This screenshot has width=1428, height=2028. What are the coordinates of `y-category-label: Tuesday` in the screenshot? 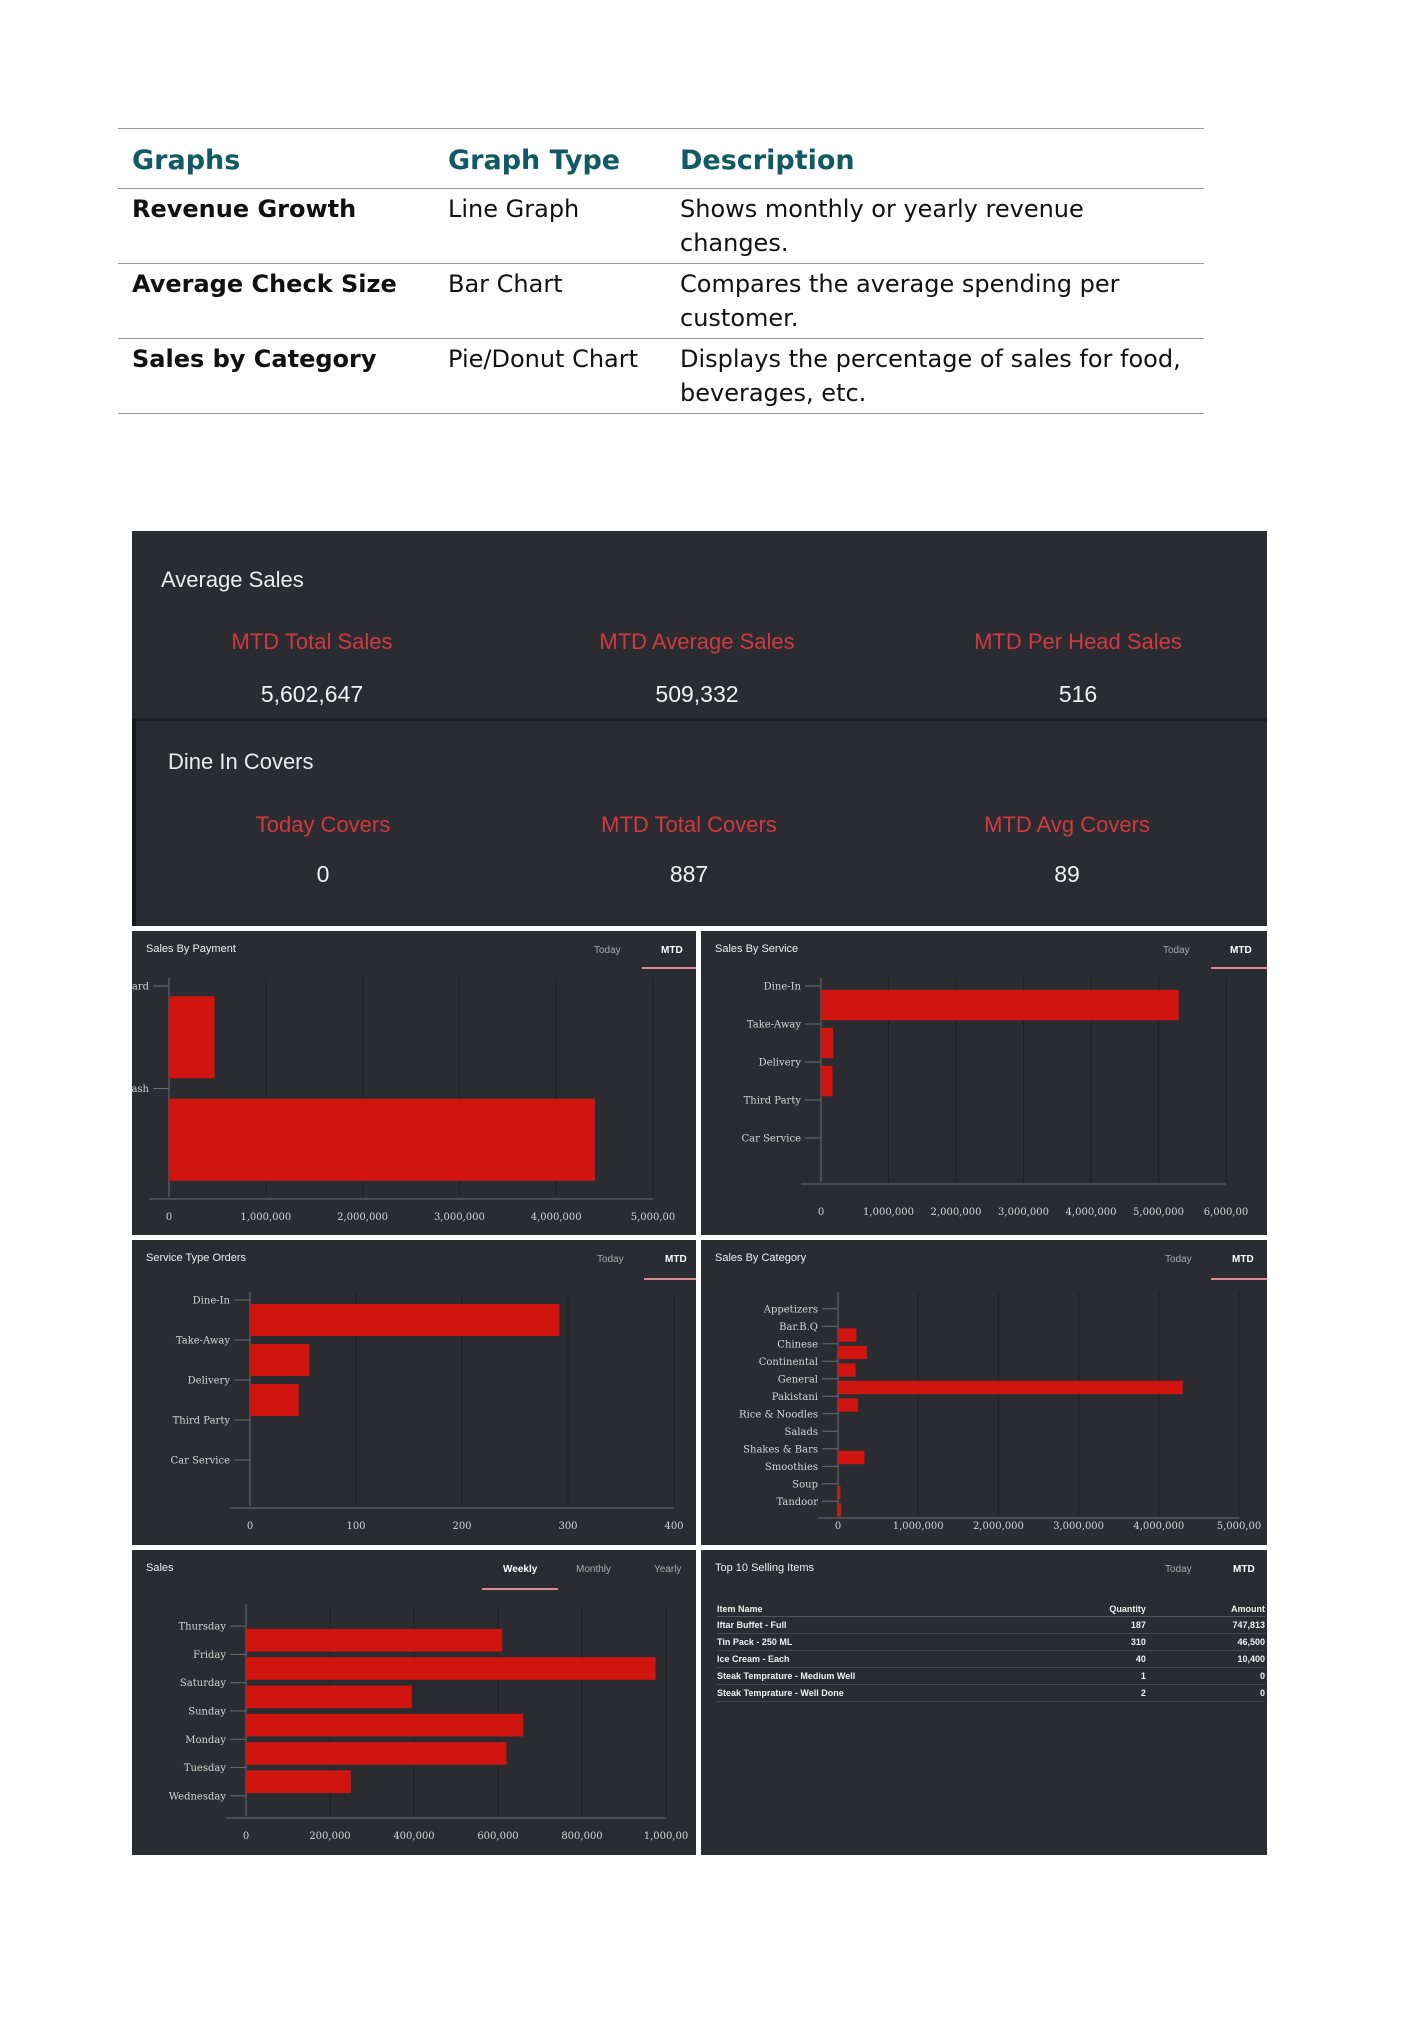 It's located at (205, 1768).